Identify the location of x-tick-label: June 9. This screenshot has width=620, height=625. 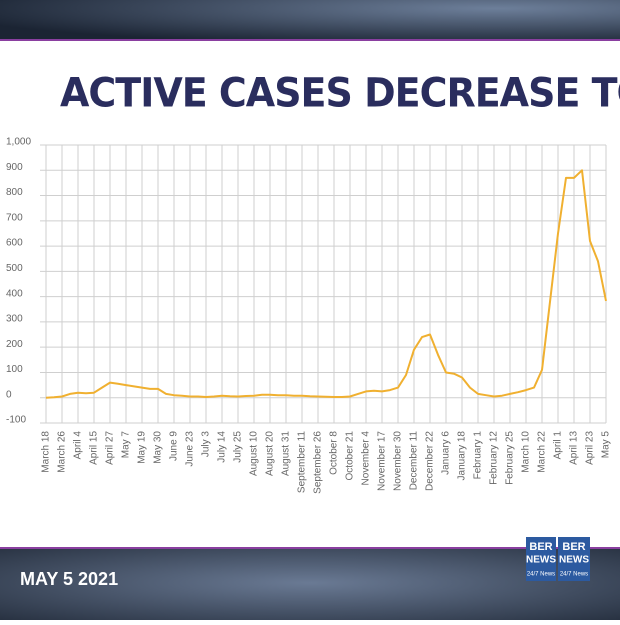
(174, 446).